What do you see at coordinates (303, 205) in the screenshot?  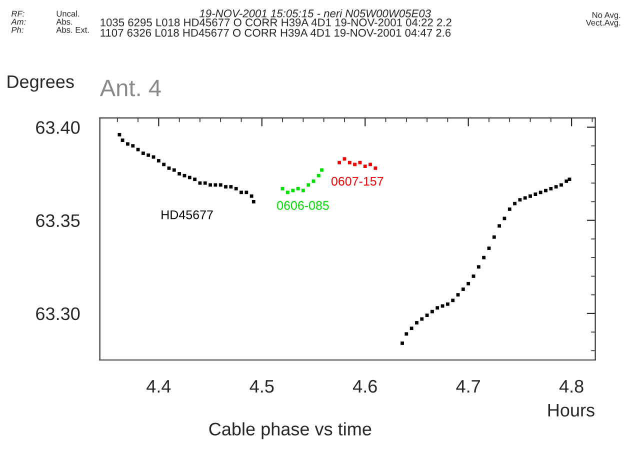 I see `series-label: 0606-085` at bounding box center [303, 205].